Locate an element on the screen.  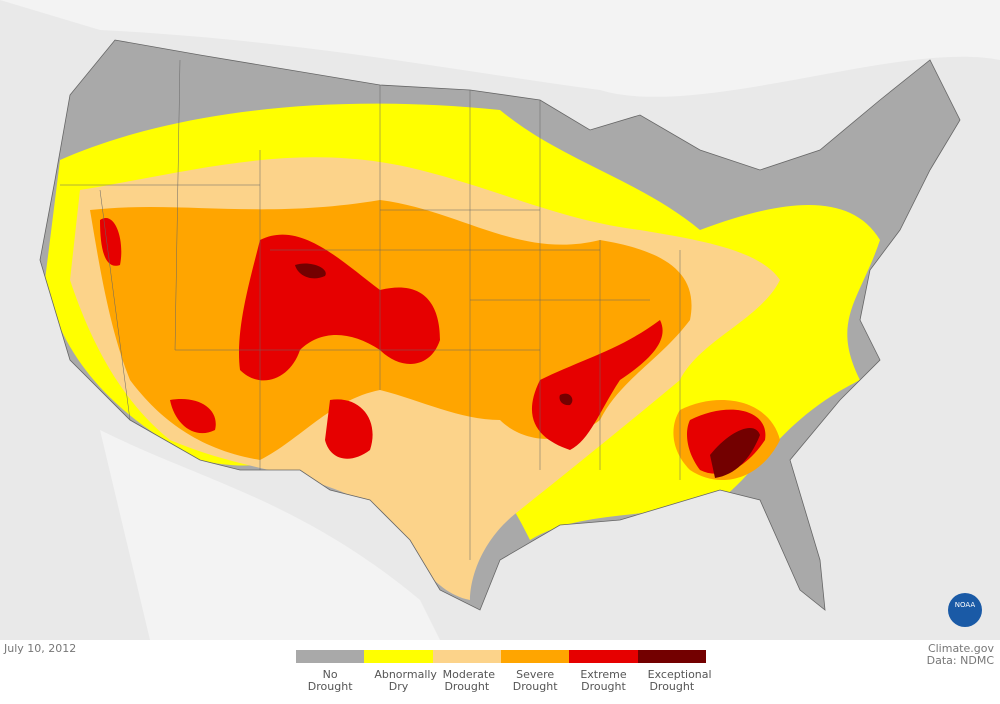
legend-label: Abnormally Dry is located at coordinates (405, 680).